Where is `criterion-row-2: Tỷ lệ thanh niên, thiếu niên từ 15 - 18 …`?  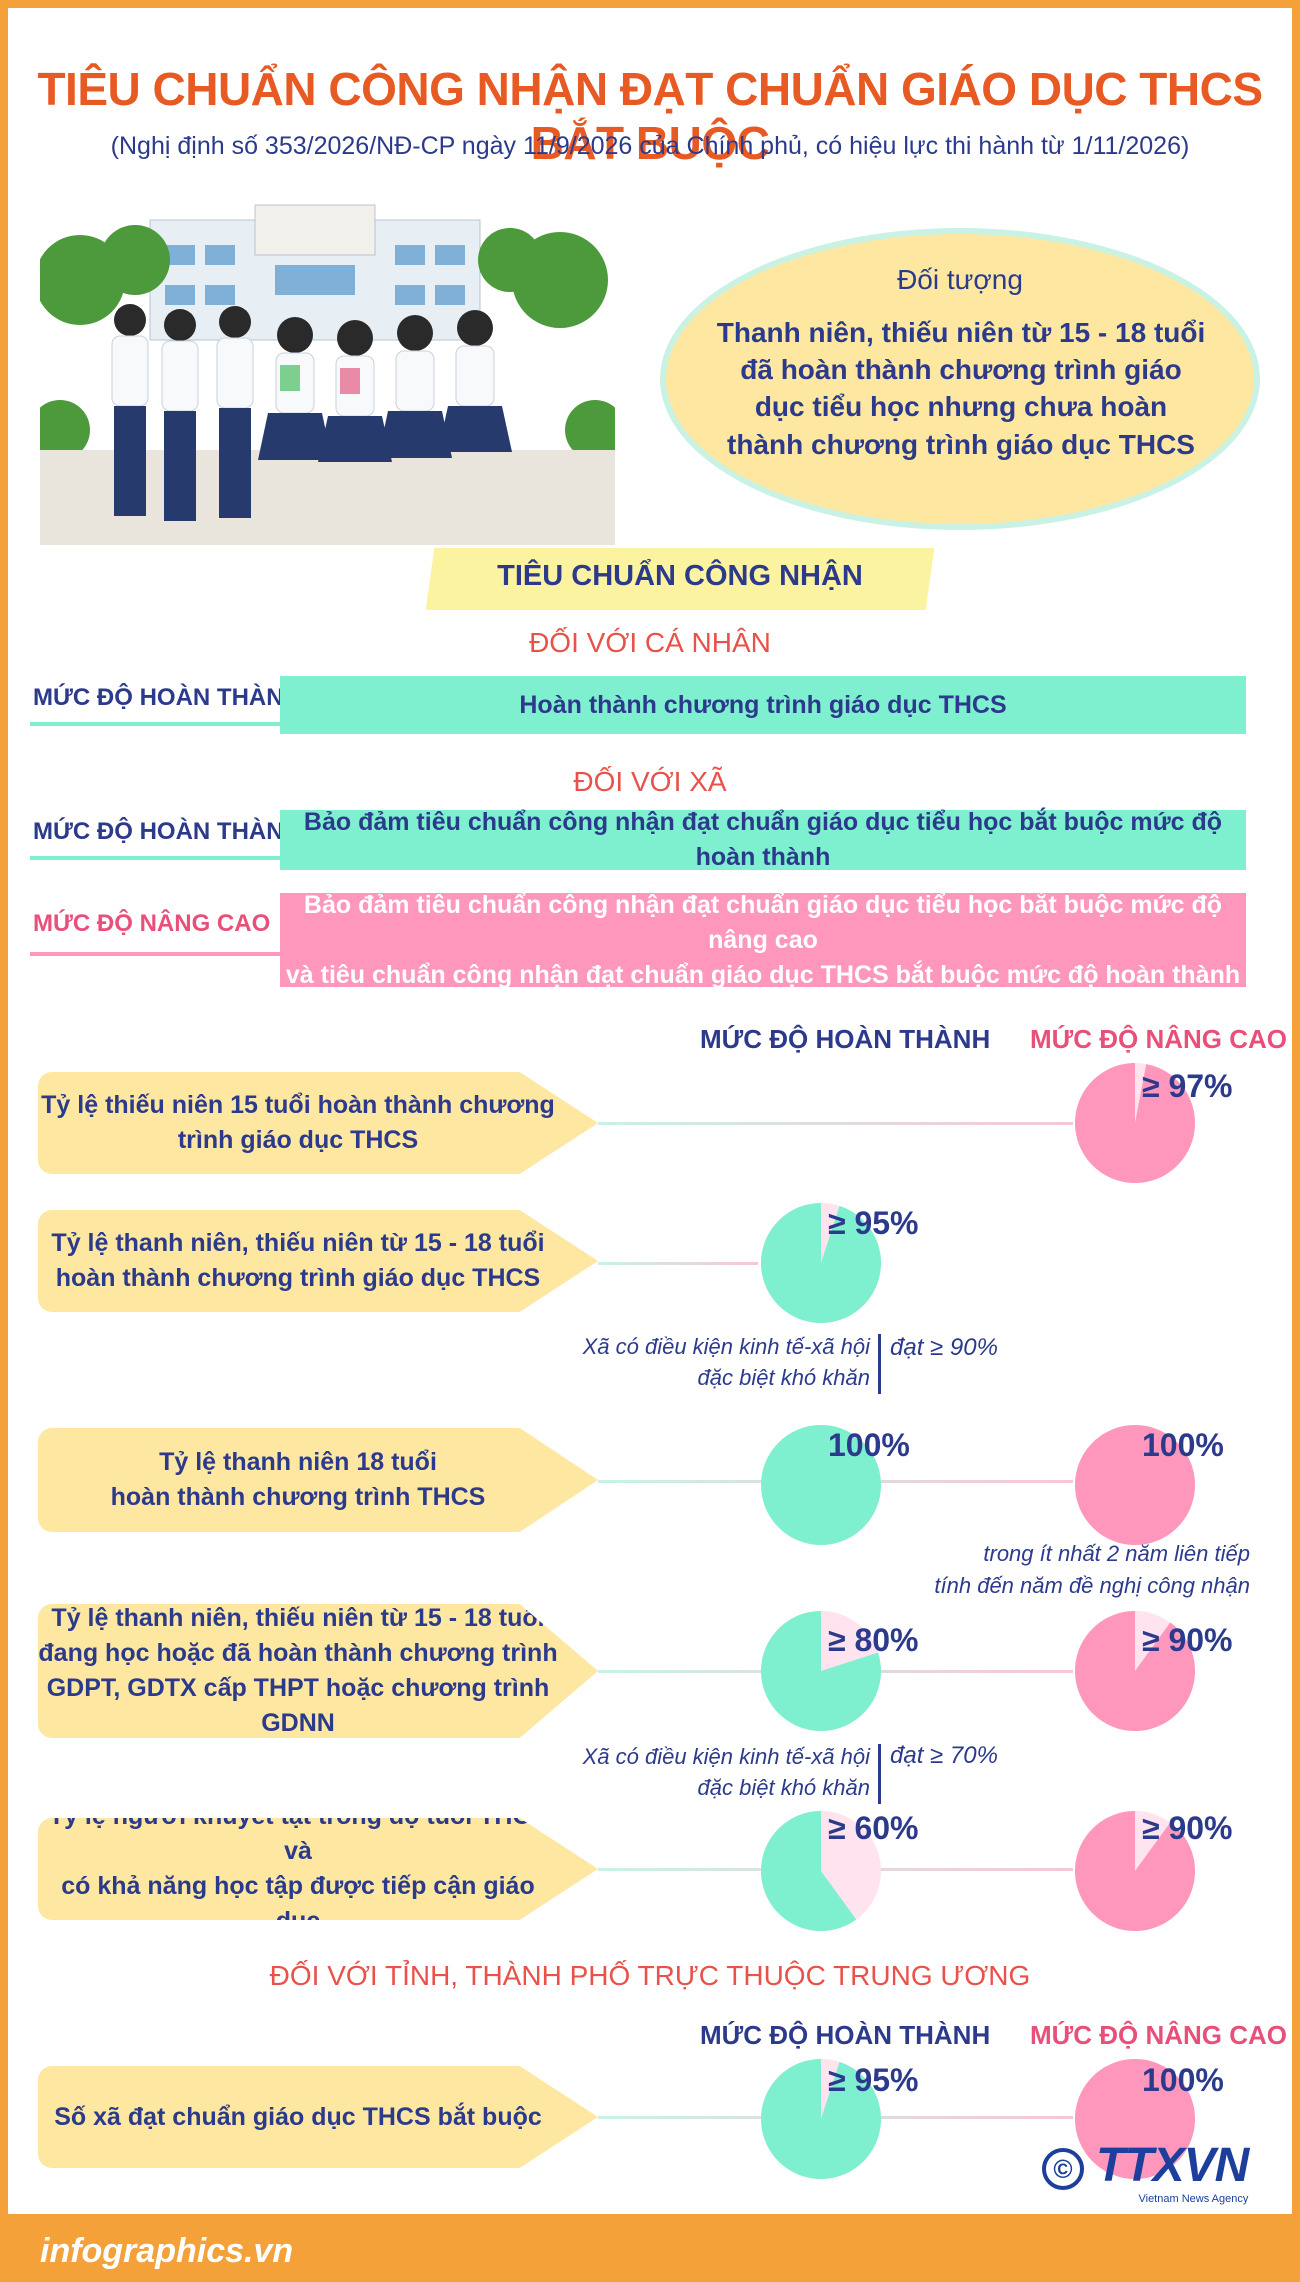
criterion-row-2: Tỷ lệ thanh niên, thiếu niên từ 15 - 18 … is located at coordinates (318, 1261).